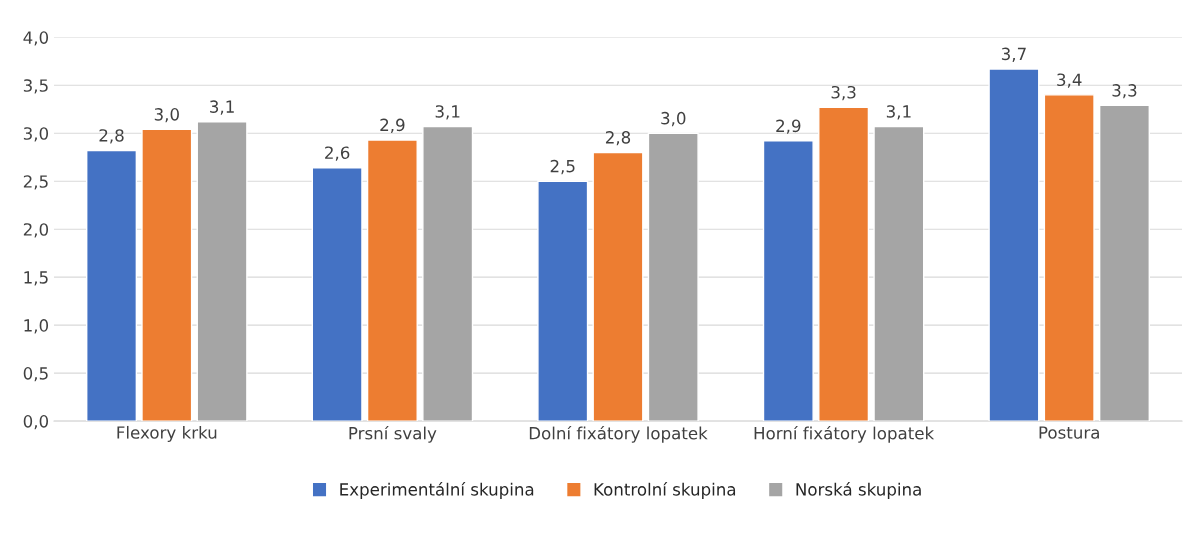 This screenshot has height=533, width=1200. I want to click on x-tick-label: Postura, so click(1069, 432).